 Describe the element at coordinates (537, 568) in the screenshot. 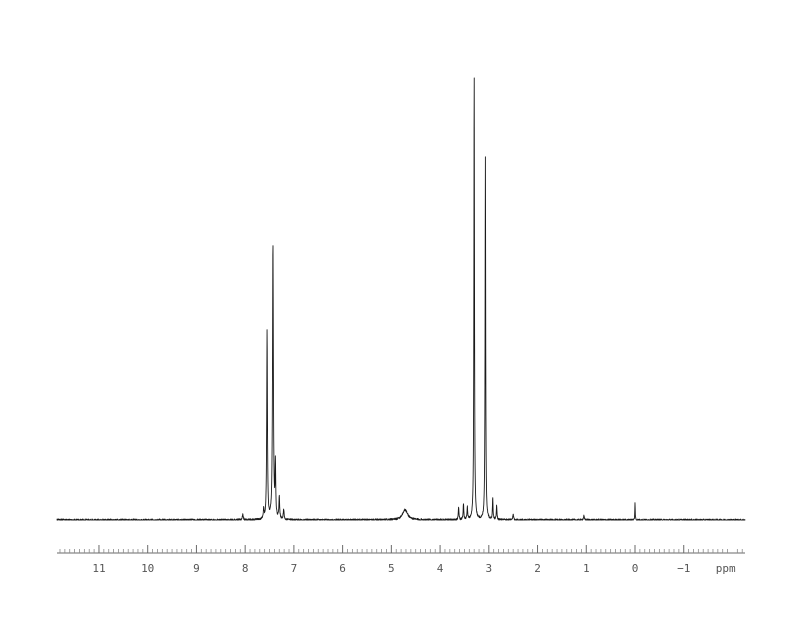

I see `axis-tick-label: 2` at that location.